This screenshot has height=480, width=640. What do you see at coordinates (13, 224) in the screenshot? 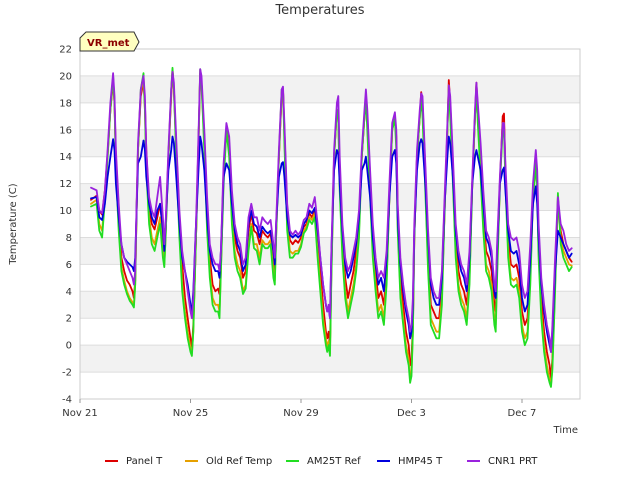
I see `y-axis-label: Temperature (C)` at bounding box center [13, 224].